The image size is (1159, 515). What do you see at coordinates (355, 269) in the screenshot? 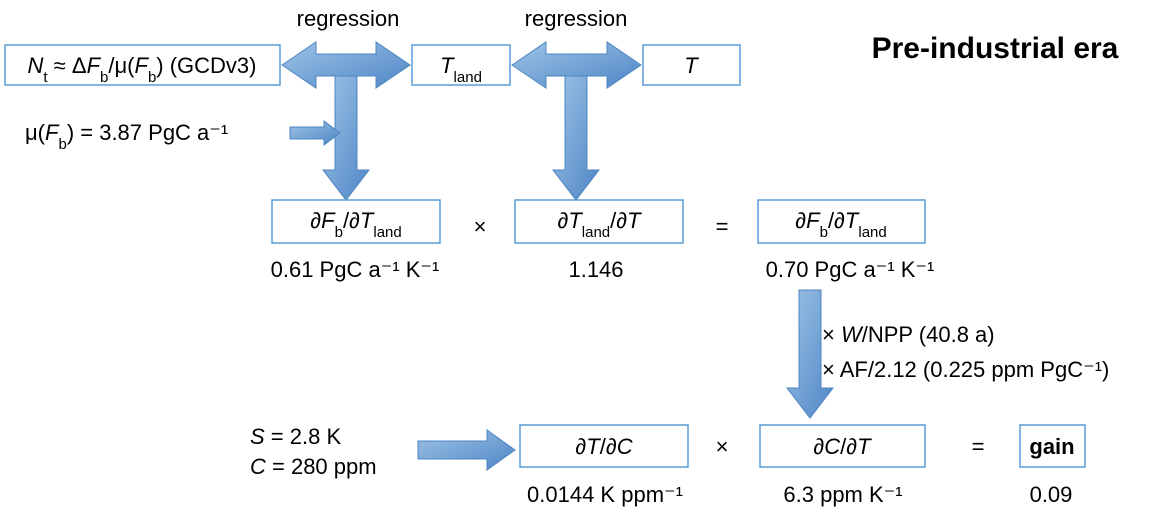
I see `value: 0.61 PgC a⁻¹ K⁻¹` at bounding box center [355, 269].